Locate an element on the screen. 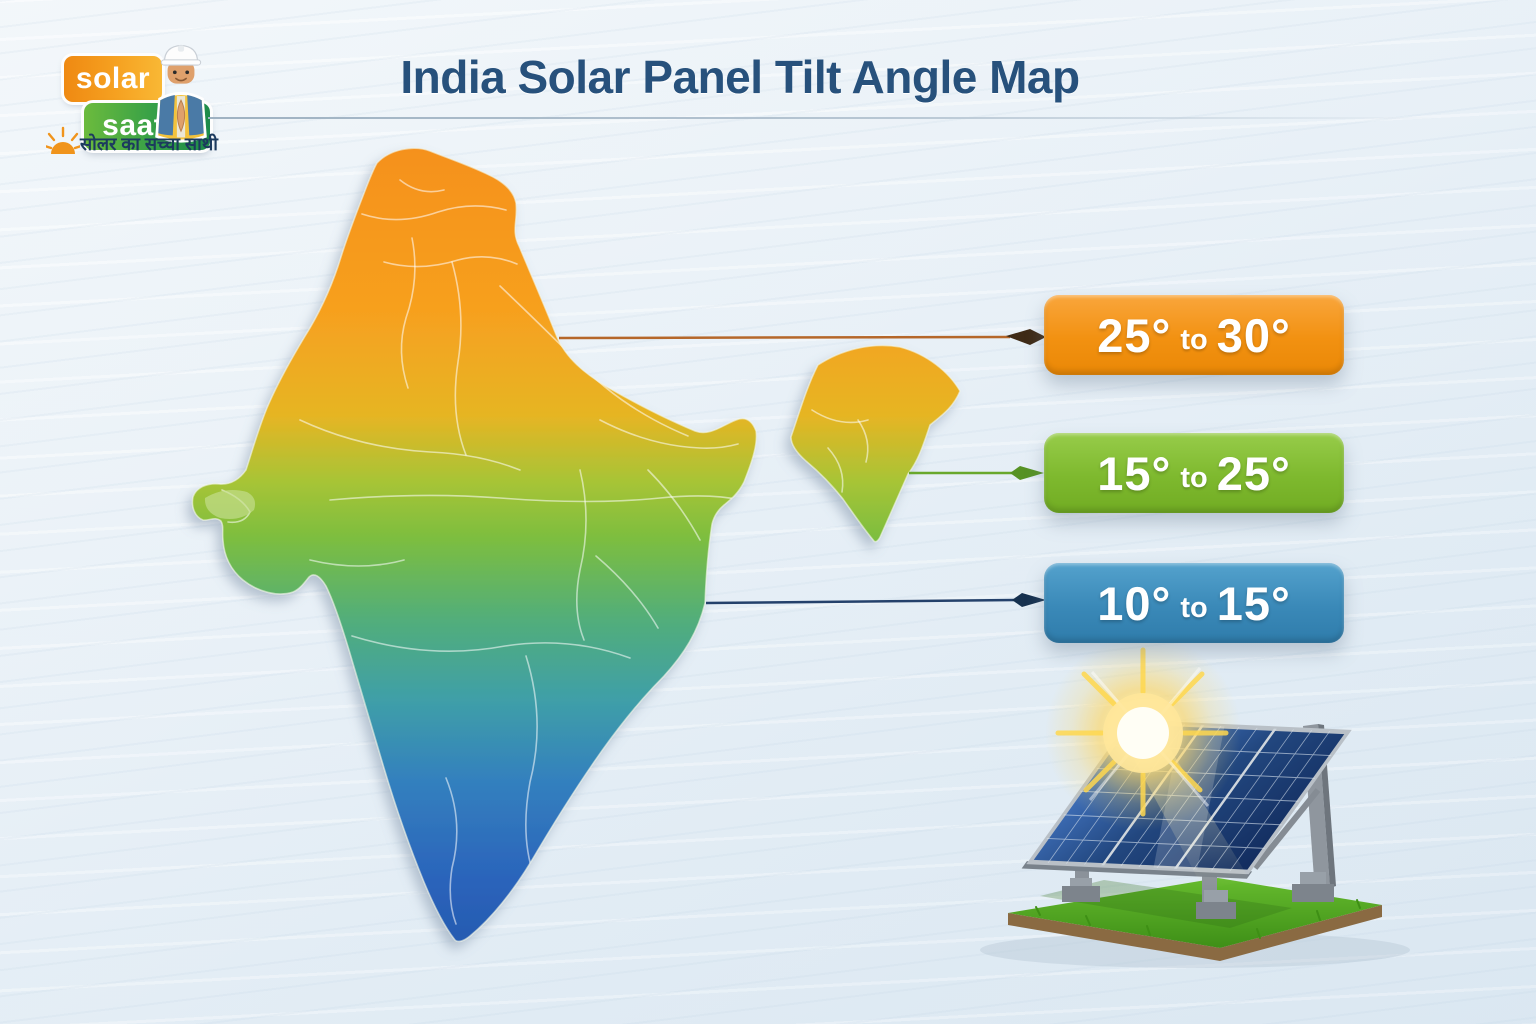  connector-arrow-orange is located at coordinates (802, 337).